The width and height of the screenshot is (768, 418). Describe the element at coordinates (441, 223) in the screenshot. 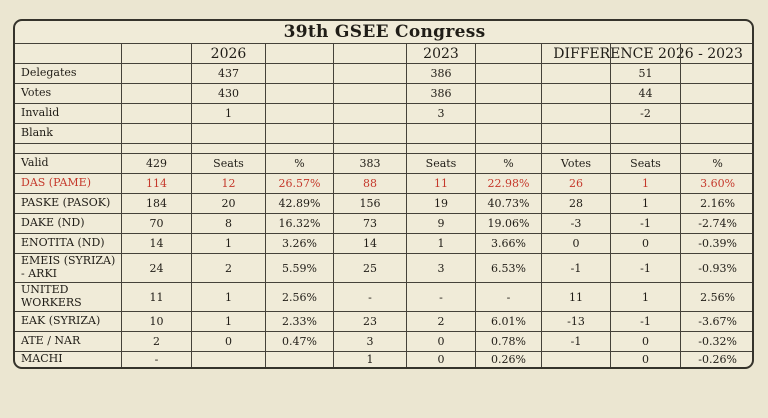

I see `value-cell: 9` at that location.